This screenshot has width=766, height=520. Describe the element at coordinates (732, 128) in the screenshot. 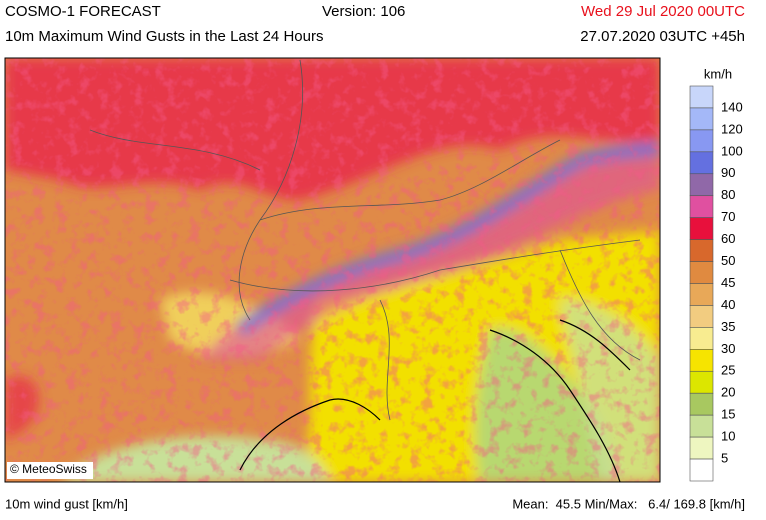

I see `legend-label: 120` at that location.